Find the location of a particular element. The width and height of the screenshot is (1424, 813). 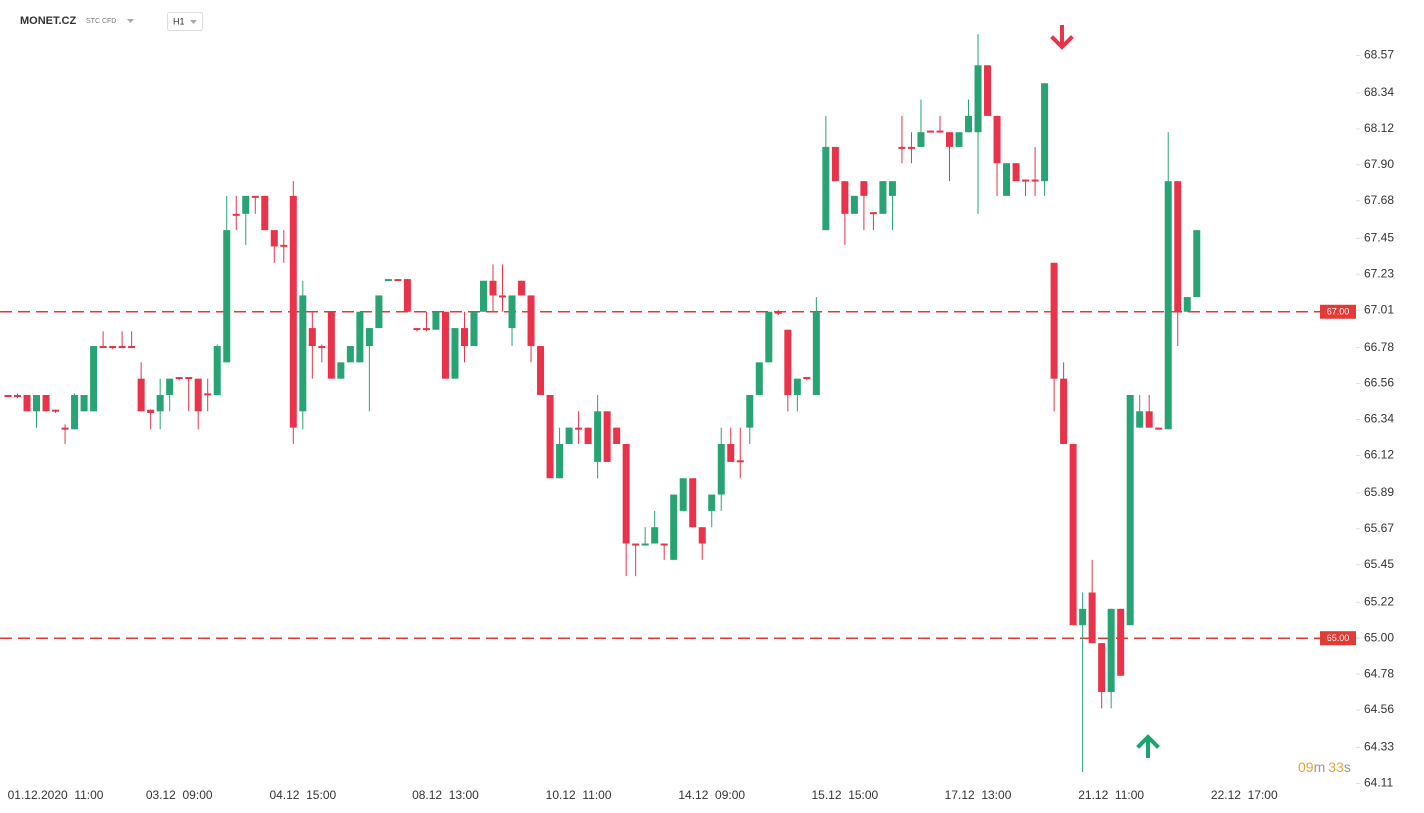

y-tick-label: 67.45 is located at coordinates (1379, 237).